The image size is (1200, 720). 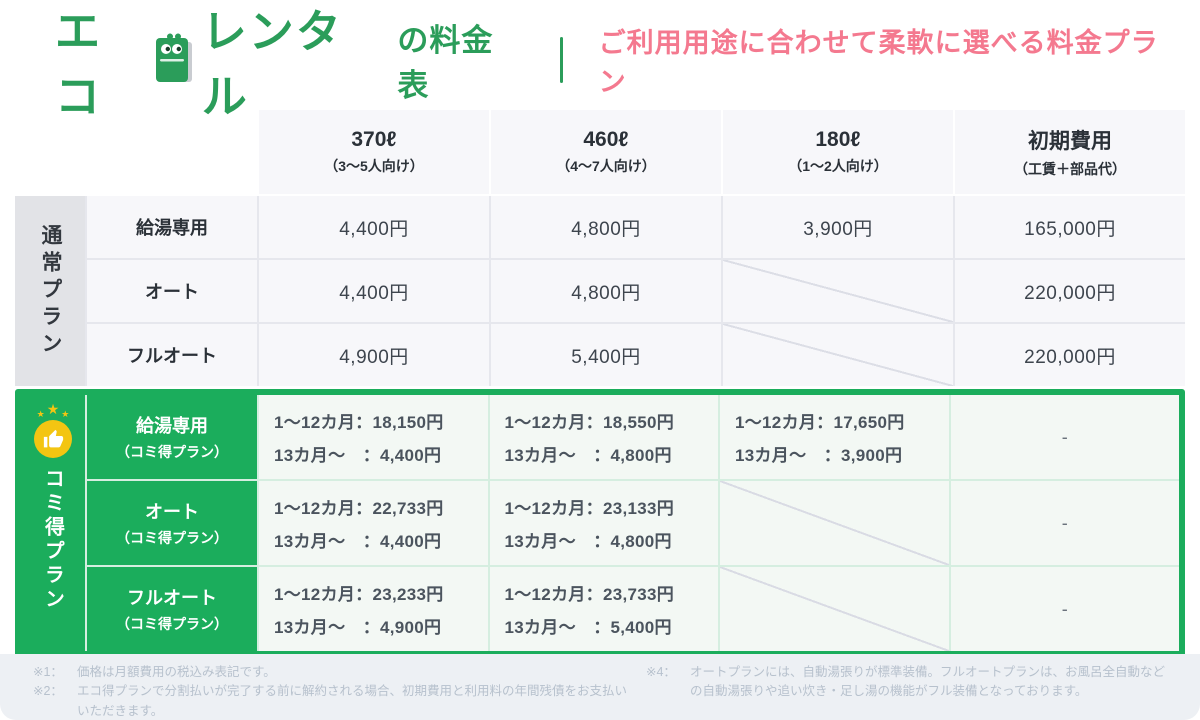 What do you see at coordinates (172, 609) in the screenshot?
I see `row-label-full-auto-komi: フルオート （コミ得プラン）` at bounding box center [172, 609].